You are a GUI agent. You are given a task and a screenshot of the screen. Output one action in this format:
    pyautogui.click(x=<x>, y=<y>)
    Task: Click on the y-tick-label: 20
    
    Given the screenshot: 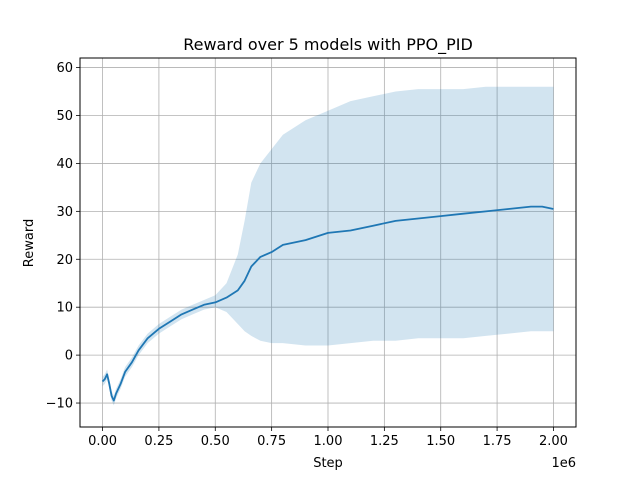 What is the action you would take?
    pyautogui.click(x=64, y=260)
    